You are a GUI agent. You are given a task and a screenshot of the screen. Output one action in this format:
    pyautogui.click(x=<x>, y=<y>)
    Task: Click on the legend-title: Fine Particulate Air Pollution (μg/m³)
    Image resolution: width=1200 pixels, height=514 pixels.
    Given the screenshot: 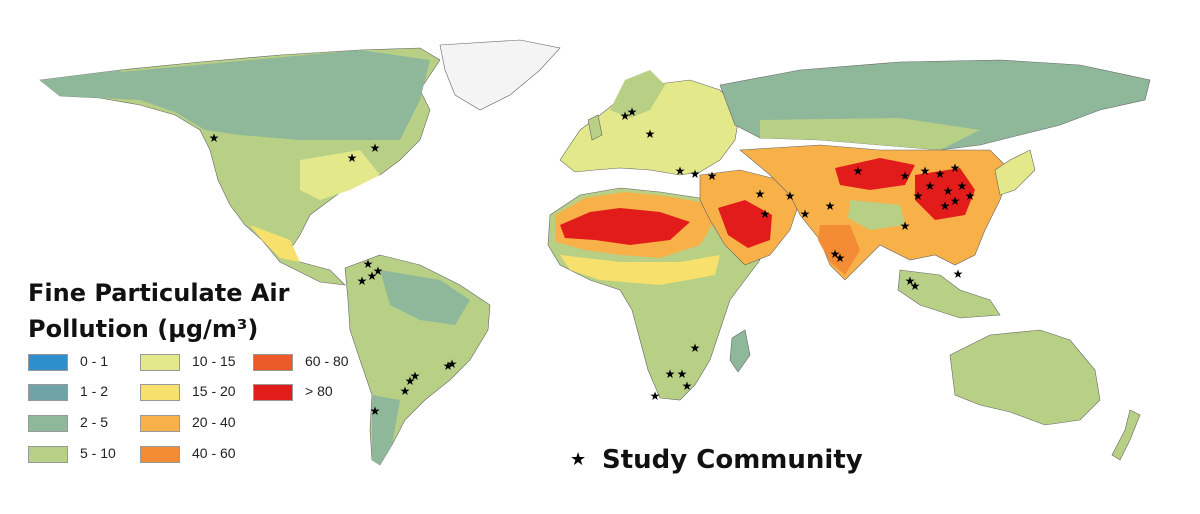 What is the action you would take?
    pyautogui.click(x=159, y=311)
    